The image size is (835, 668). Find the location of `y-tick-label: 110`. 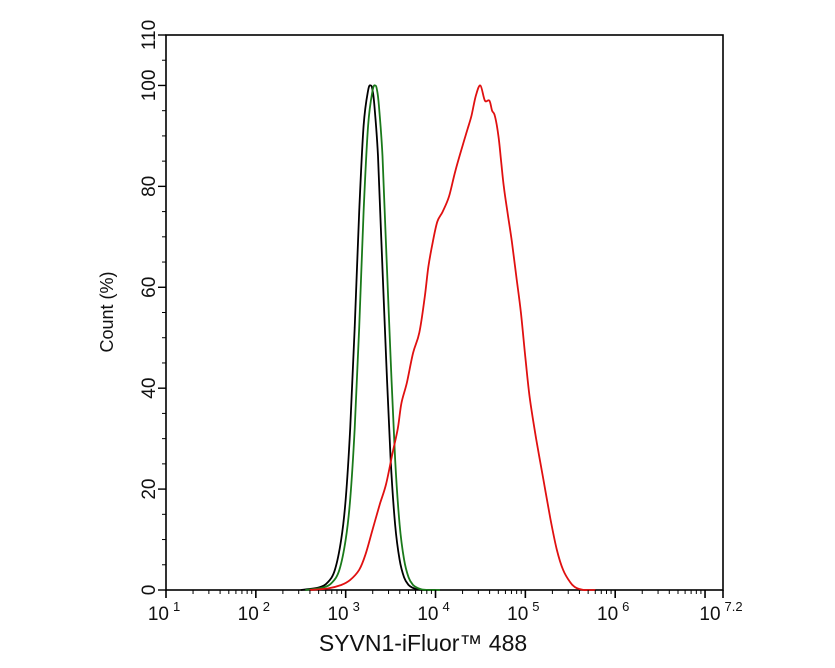

y-tick-label: 110 is located at coordinates (149, 35).